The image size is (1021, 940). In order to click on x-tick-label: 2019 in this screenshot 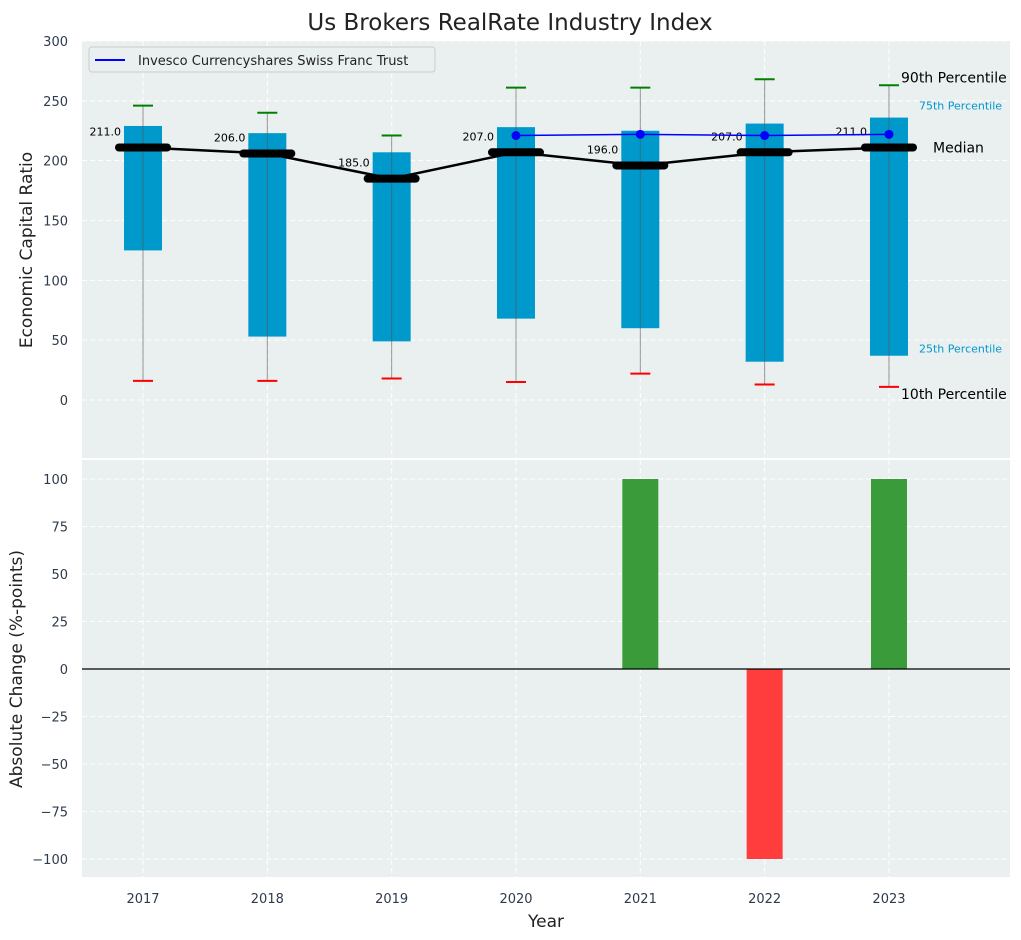, I will do `click(391, 899)`.